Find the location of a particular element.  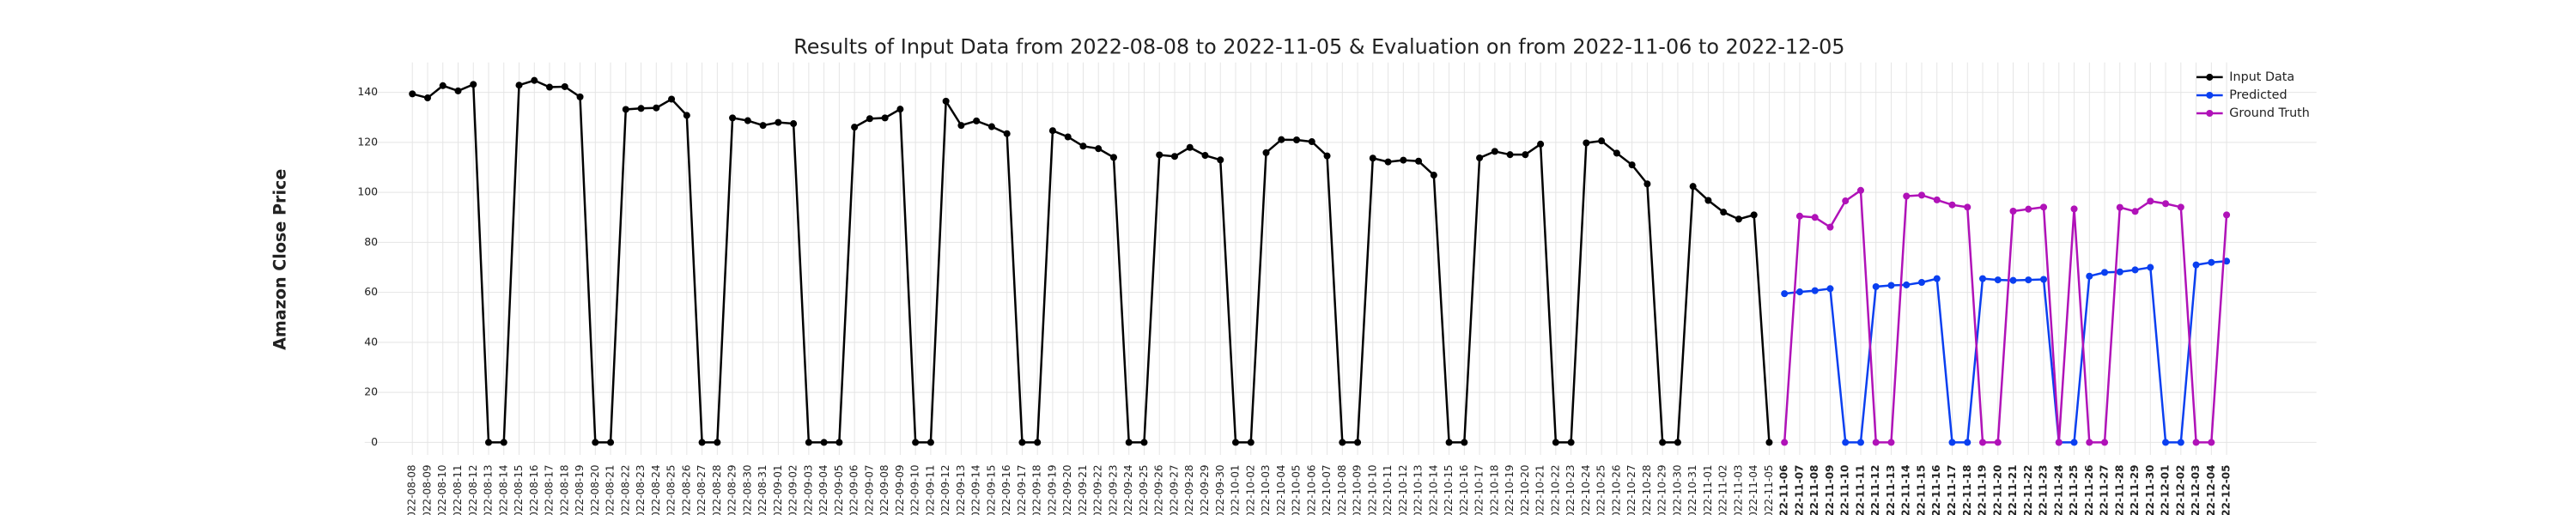

legend-label: Predicted is located at coordinates (2258, 95).